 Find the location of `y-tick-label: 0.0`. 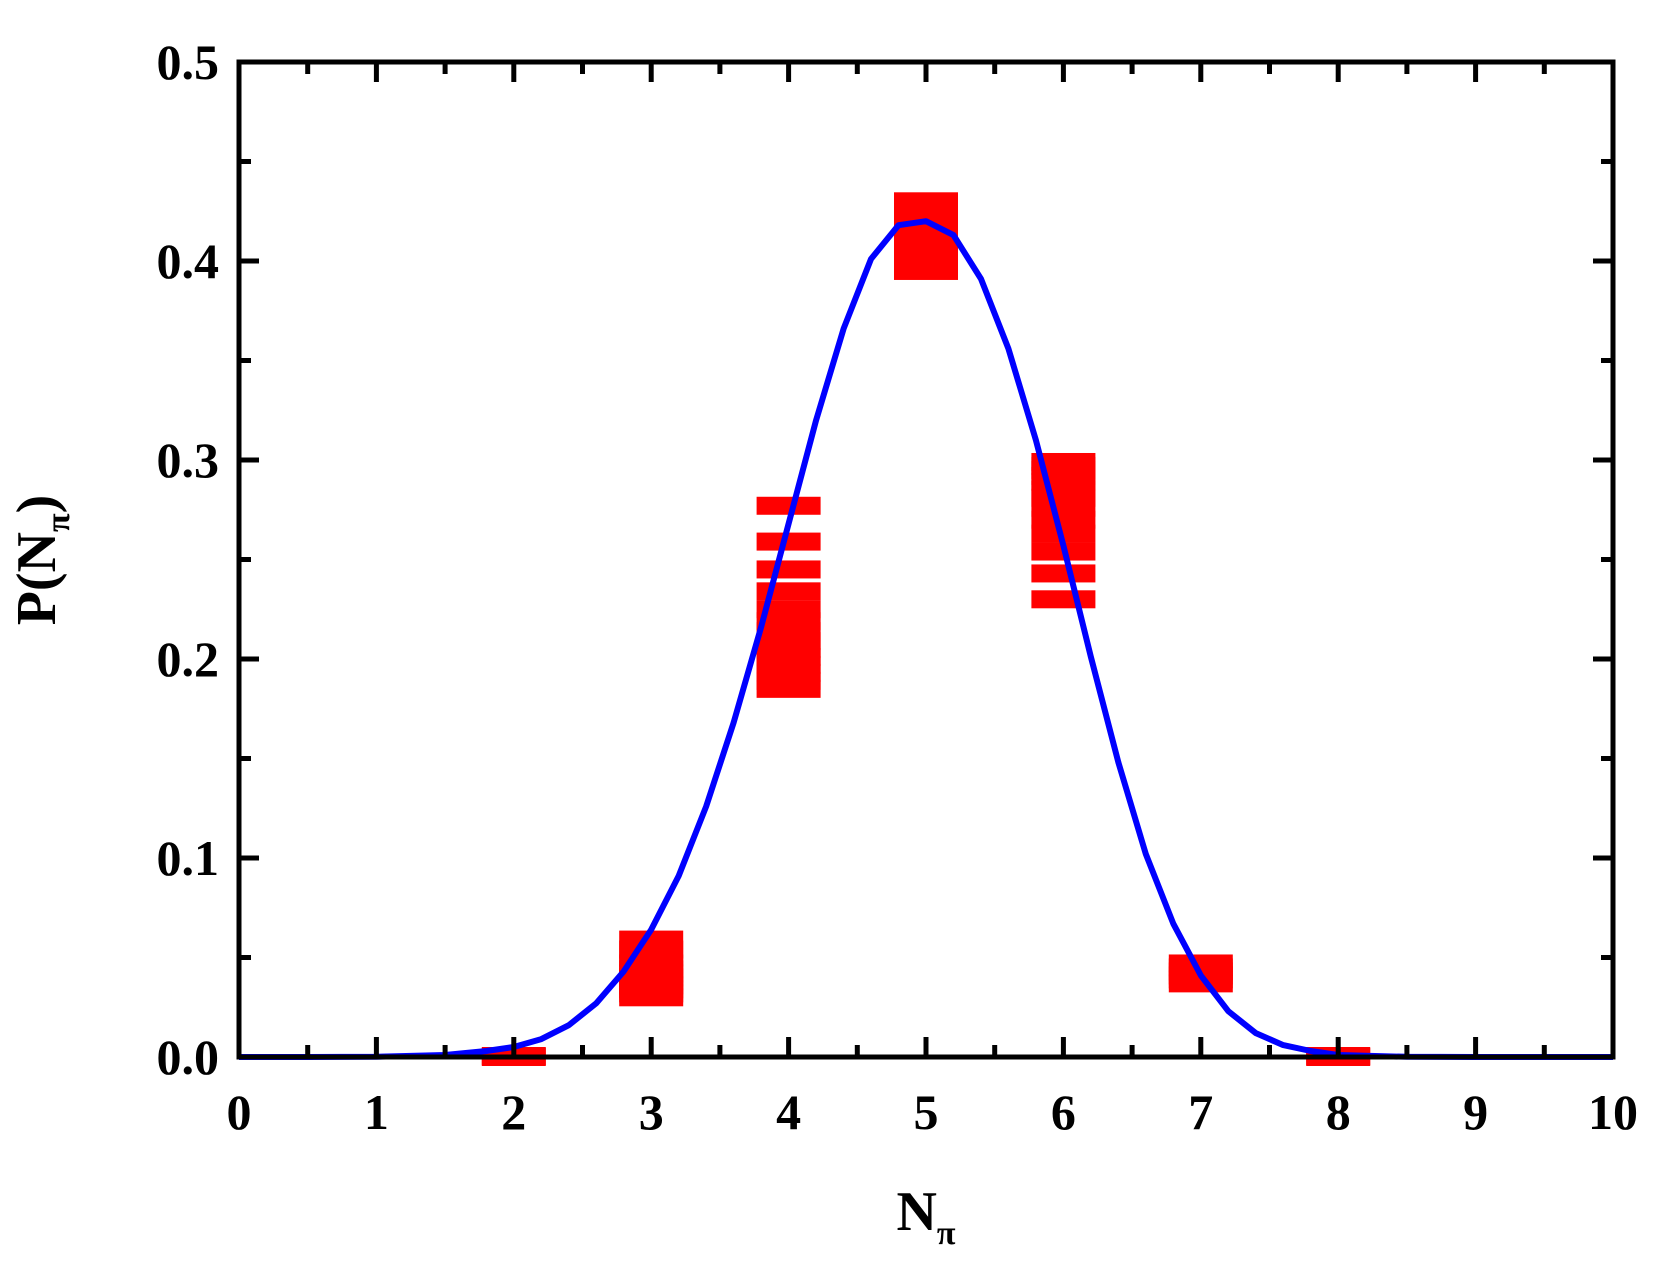

y-tick-label: 0.0 is located at coordinates (188, 1057).